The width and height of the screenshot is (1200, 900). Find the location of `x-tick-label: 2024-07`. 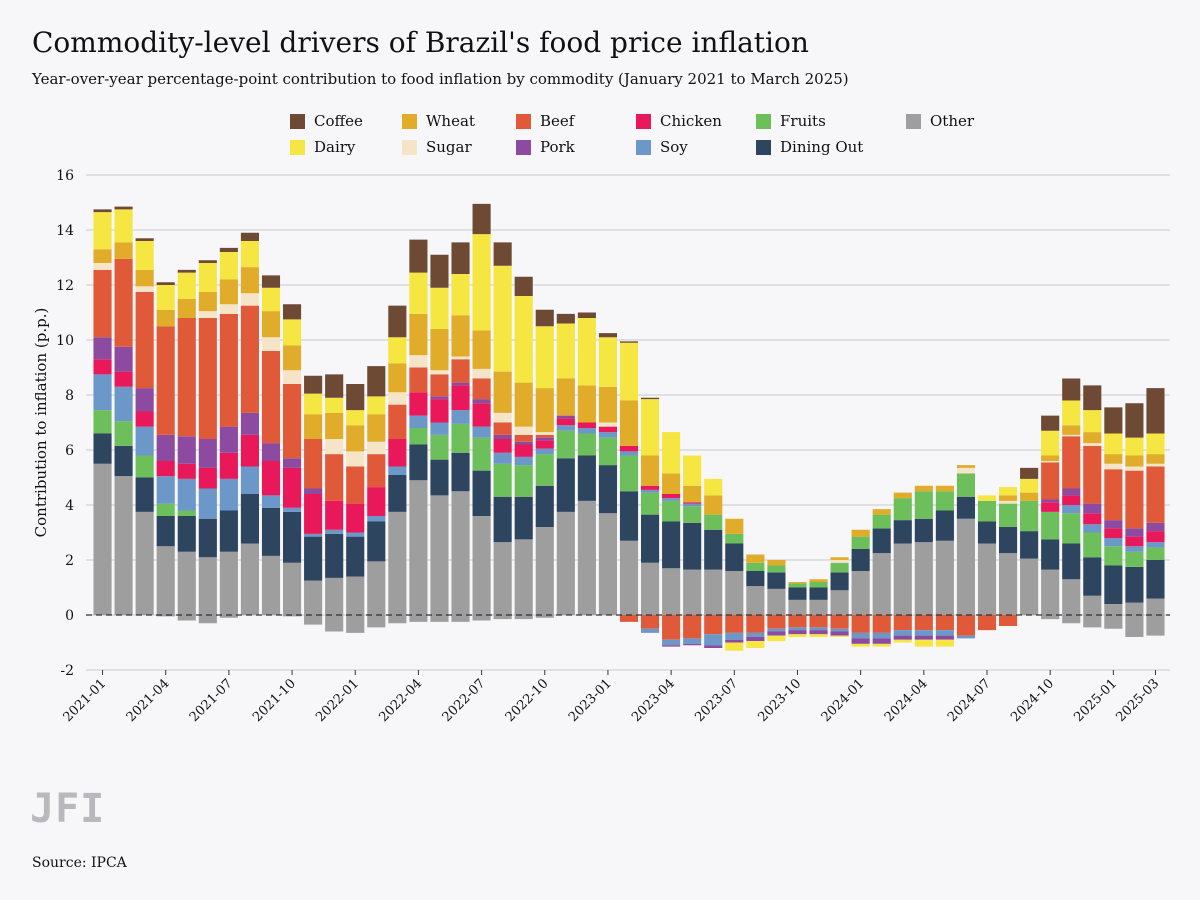

x-tick-label: 2024-07 is located at coordinates (969, 700).